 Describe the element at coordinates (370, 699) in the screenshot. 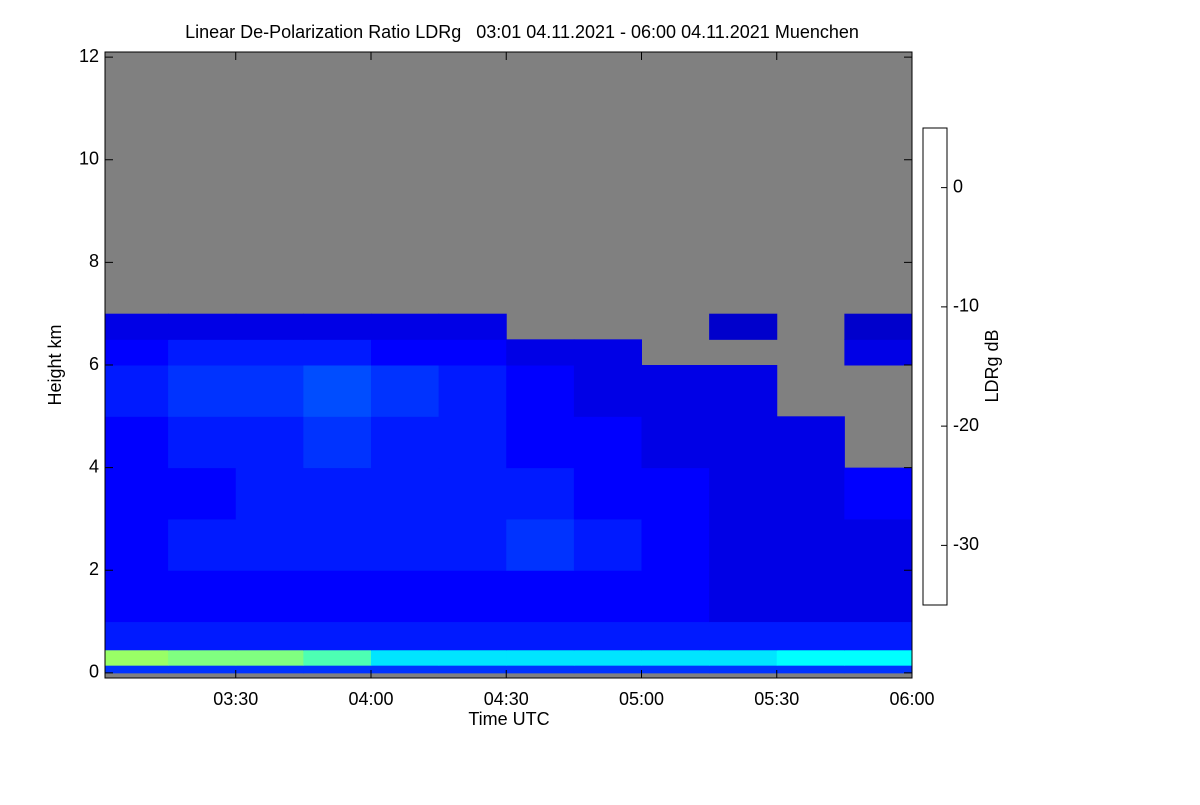

I see `x-tick-label: 04:00` at that location.